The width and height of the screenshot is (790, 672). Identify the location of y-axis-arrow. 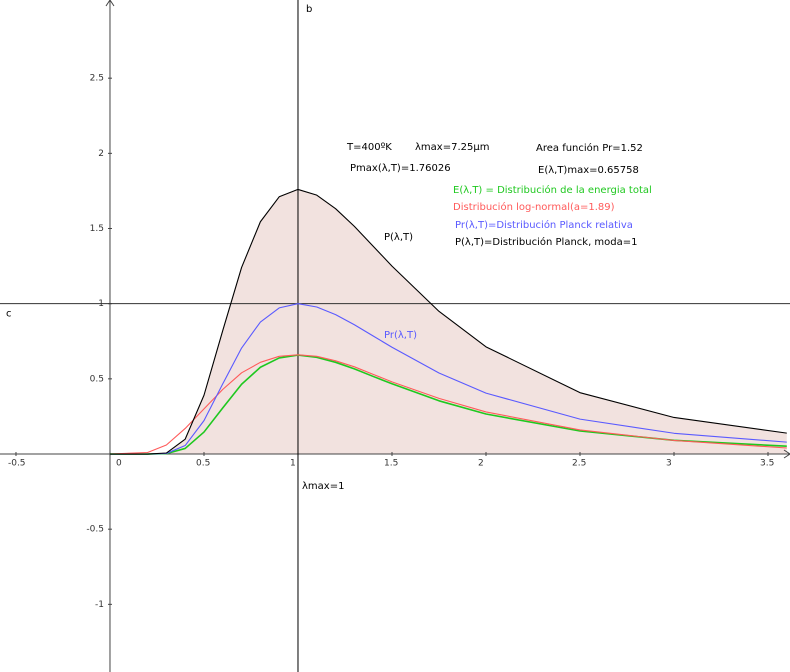
(110, 3).